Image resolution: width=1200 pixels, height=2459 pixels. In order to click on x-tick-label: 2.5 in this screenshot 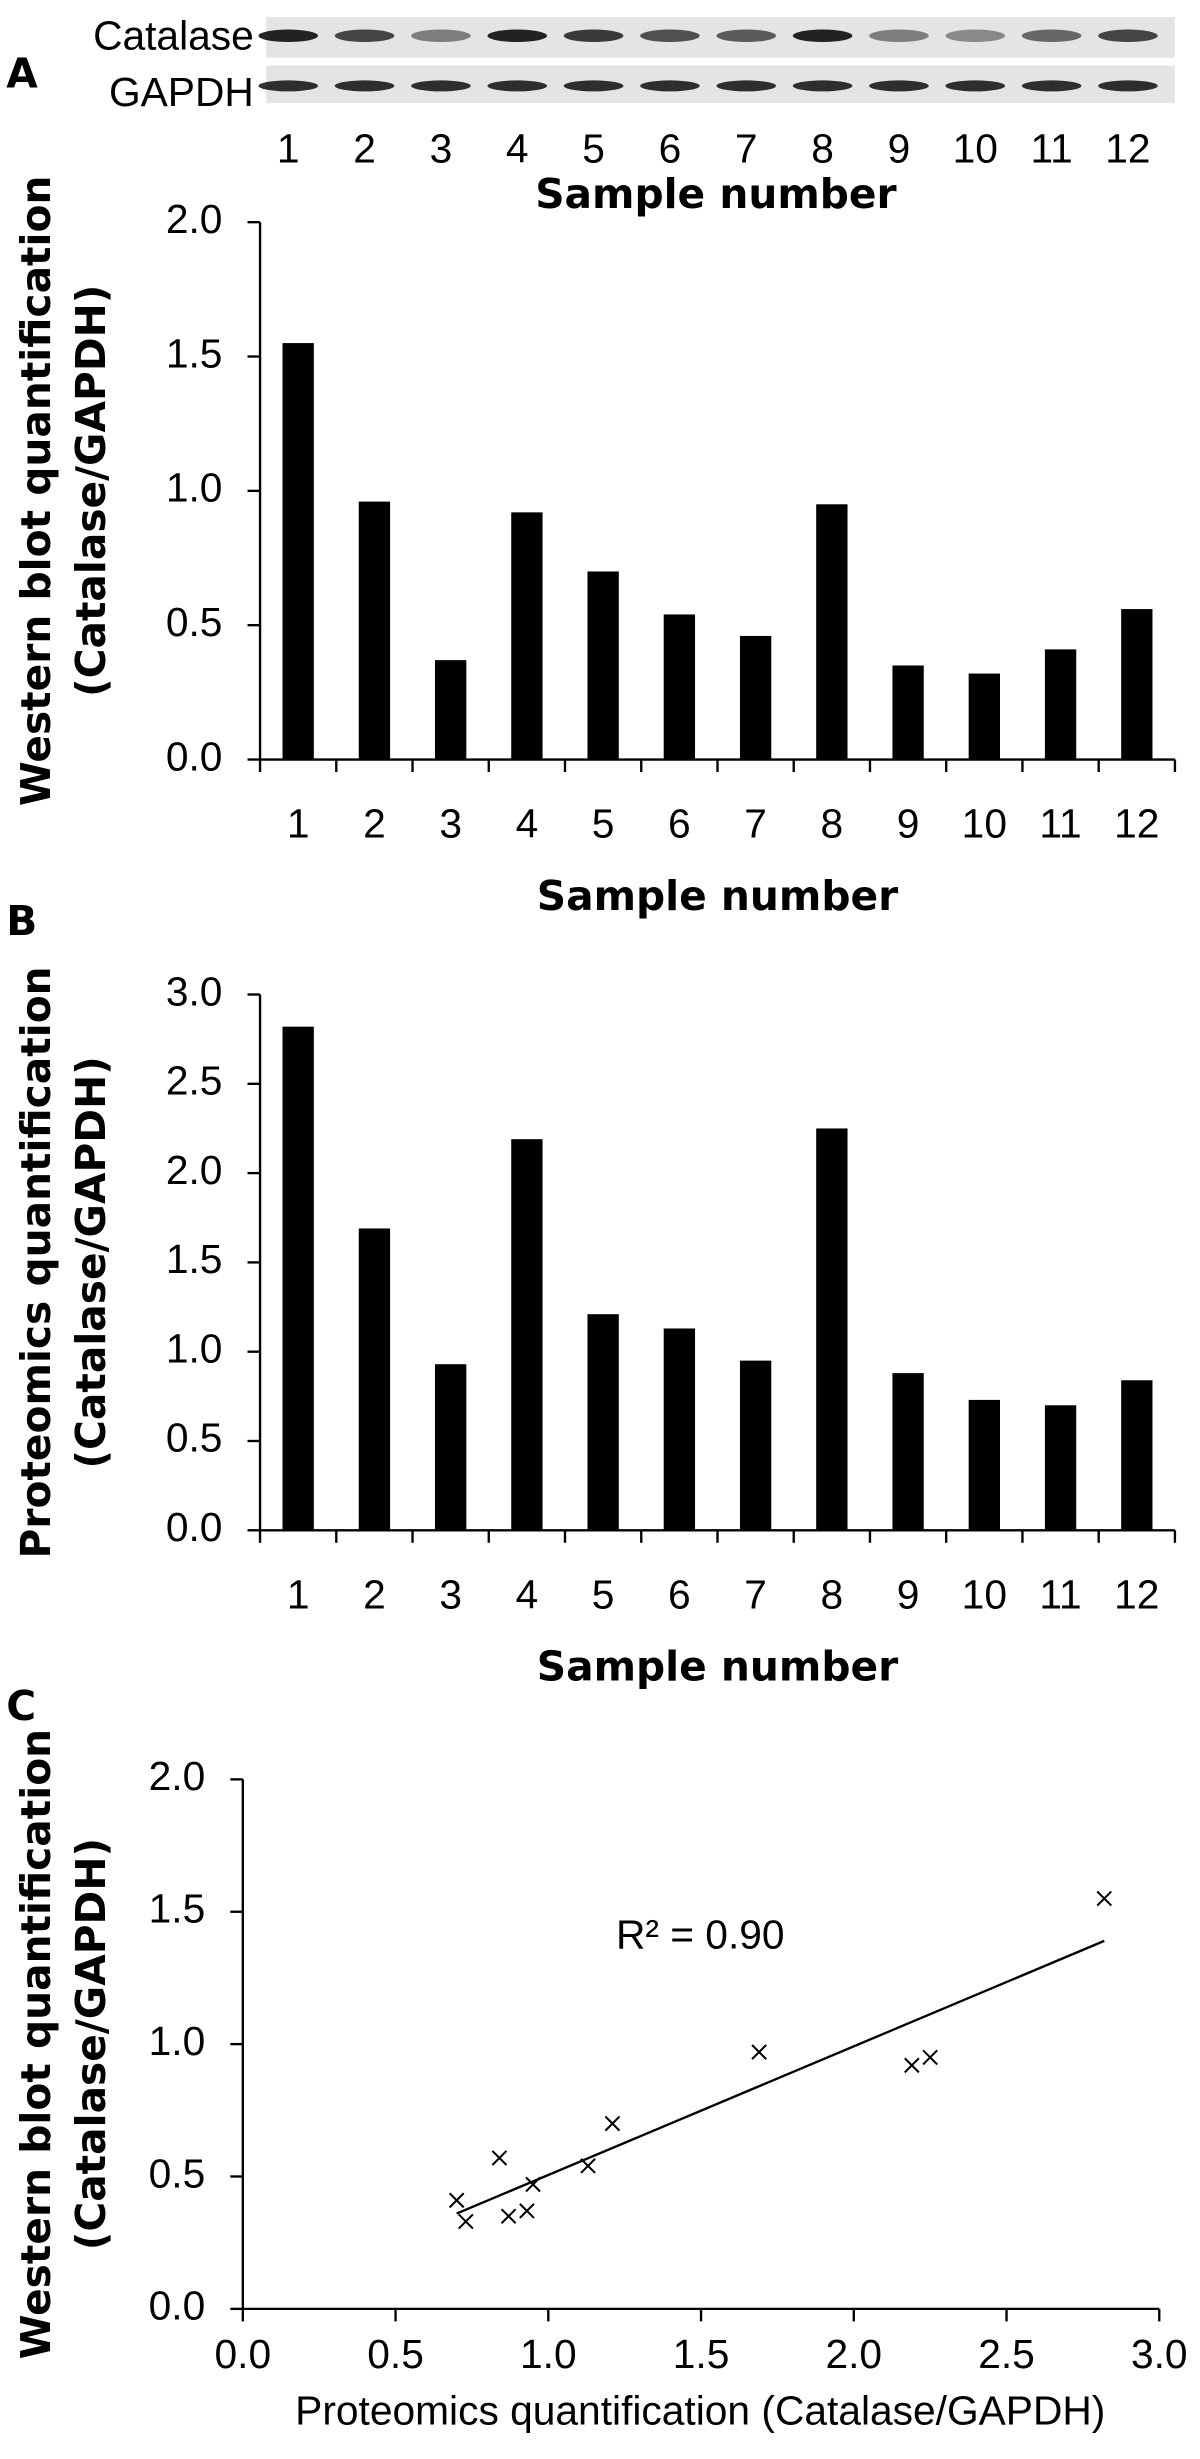, I will do `click(1006, 2354)`.